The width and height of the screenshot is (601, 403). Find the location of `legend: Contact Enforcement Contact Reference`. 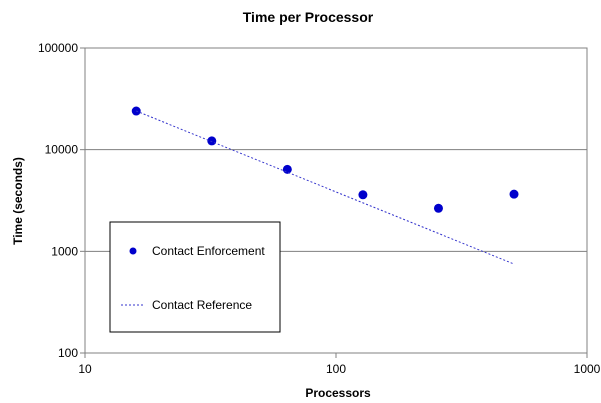

legend: Contact Enforcement Contact Reference is located at coordinates (195, 277).